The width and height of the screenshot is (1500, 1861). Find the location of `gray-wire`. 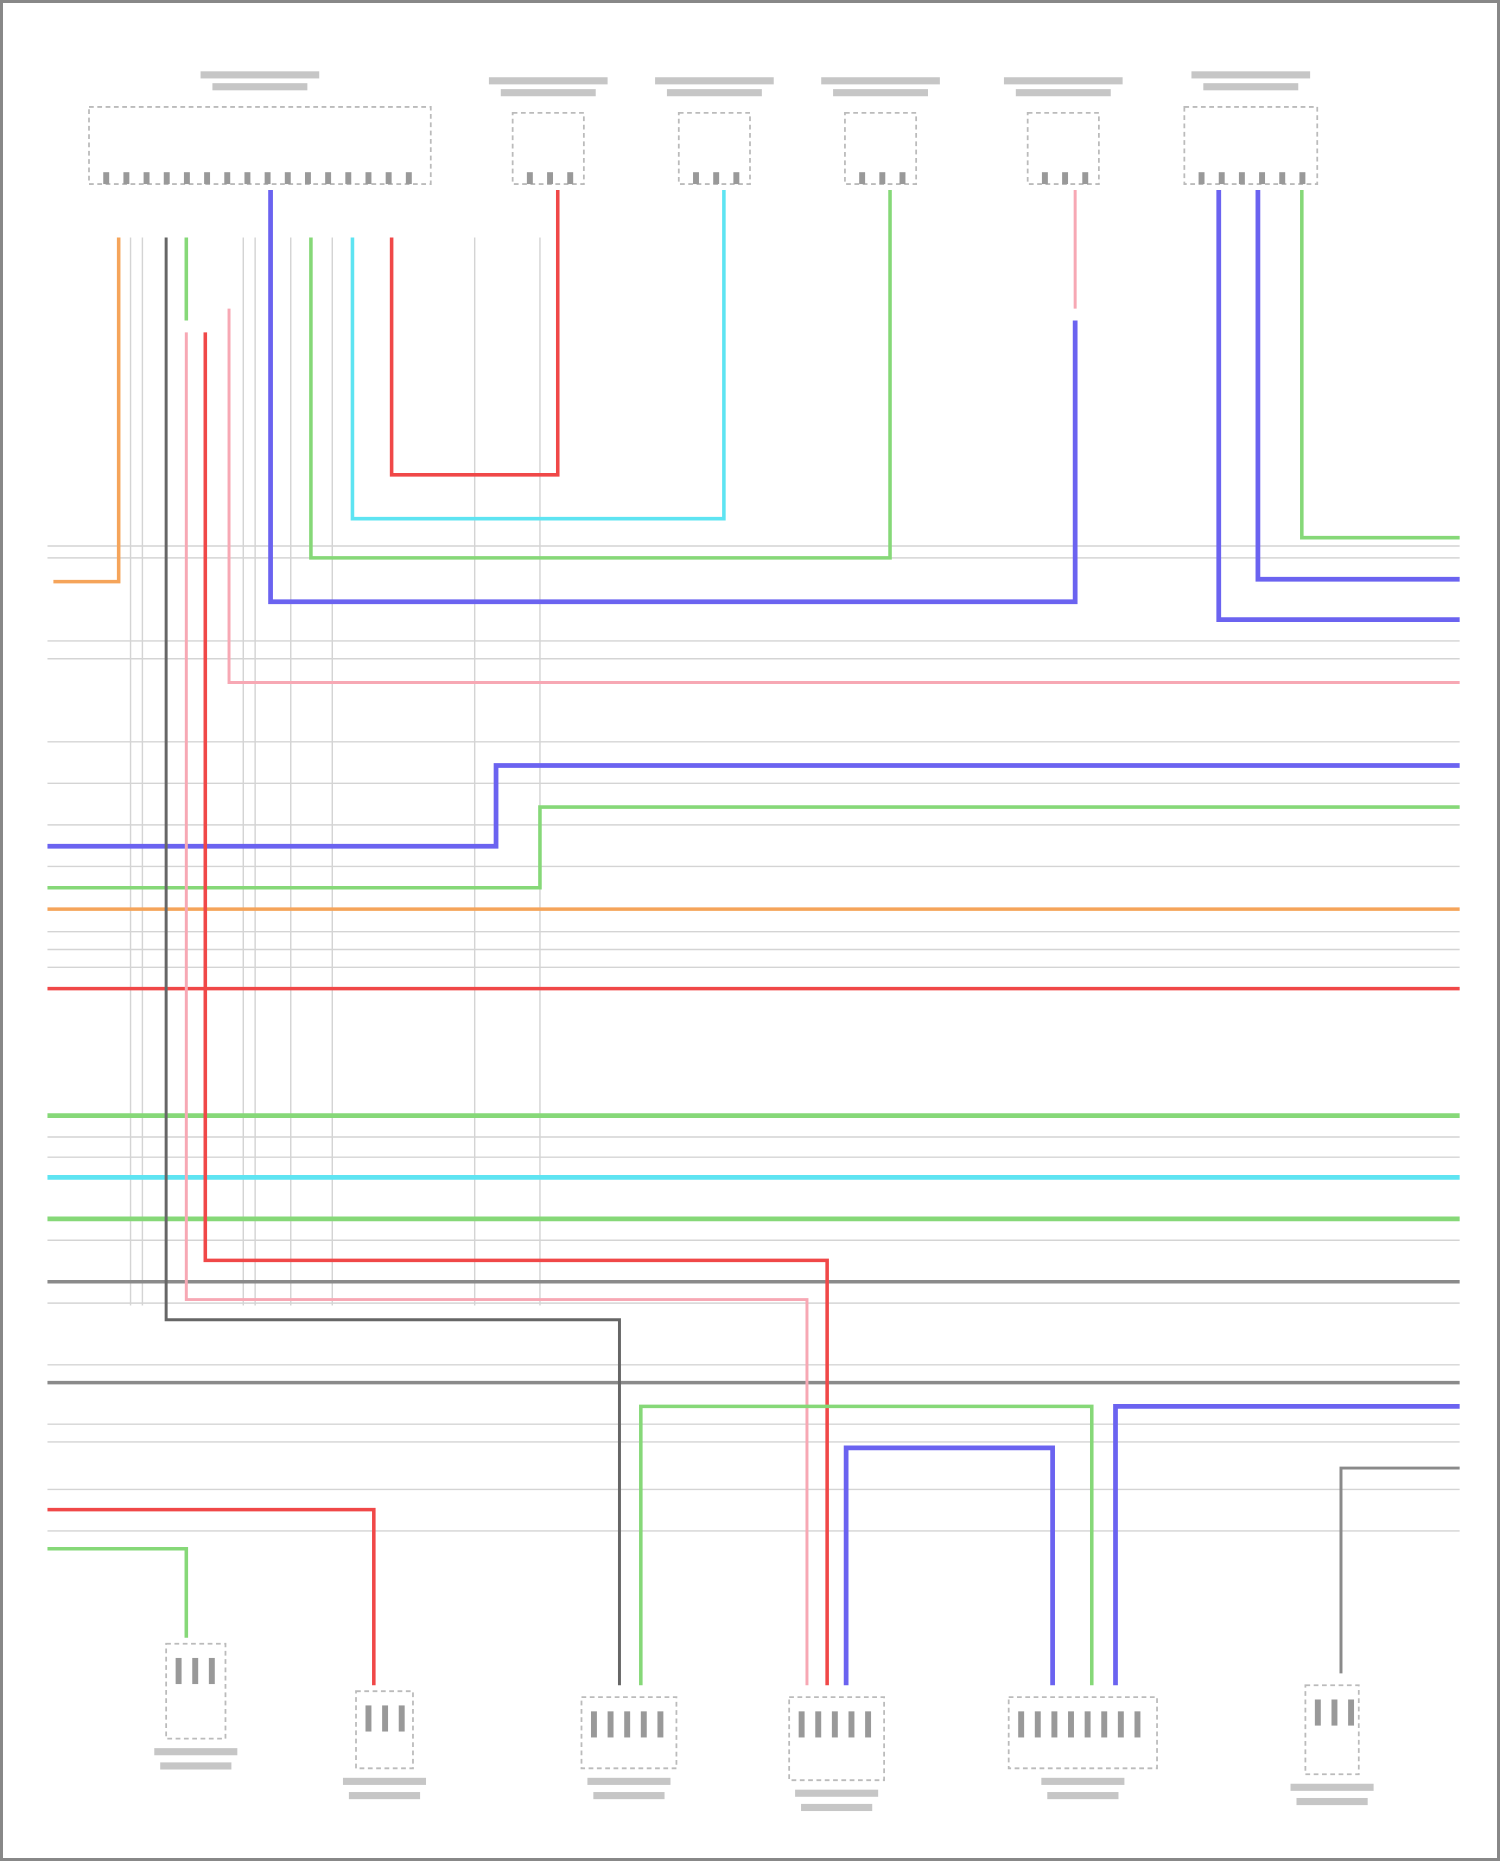

gray-wire is located at coordinates (1399, 1570).